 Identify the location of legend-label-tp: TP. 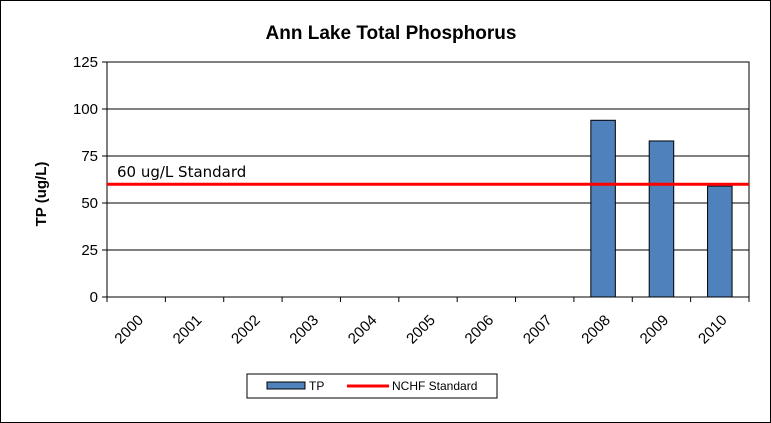
(316, 386).